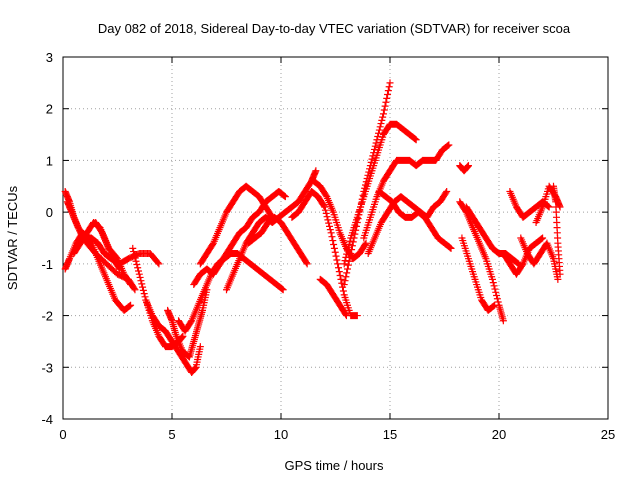 This screenshot has width=640, height=480. Describe the element at coordinates (281, 434) in the screenshot. I see `x-tick-label: 10` at that location.